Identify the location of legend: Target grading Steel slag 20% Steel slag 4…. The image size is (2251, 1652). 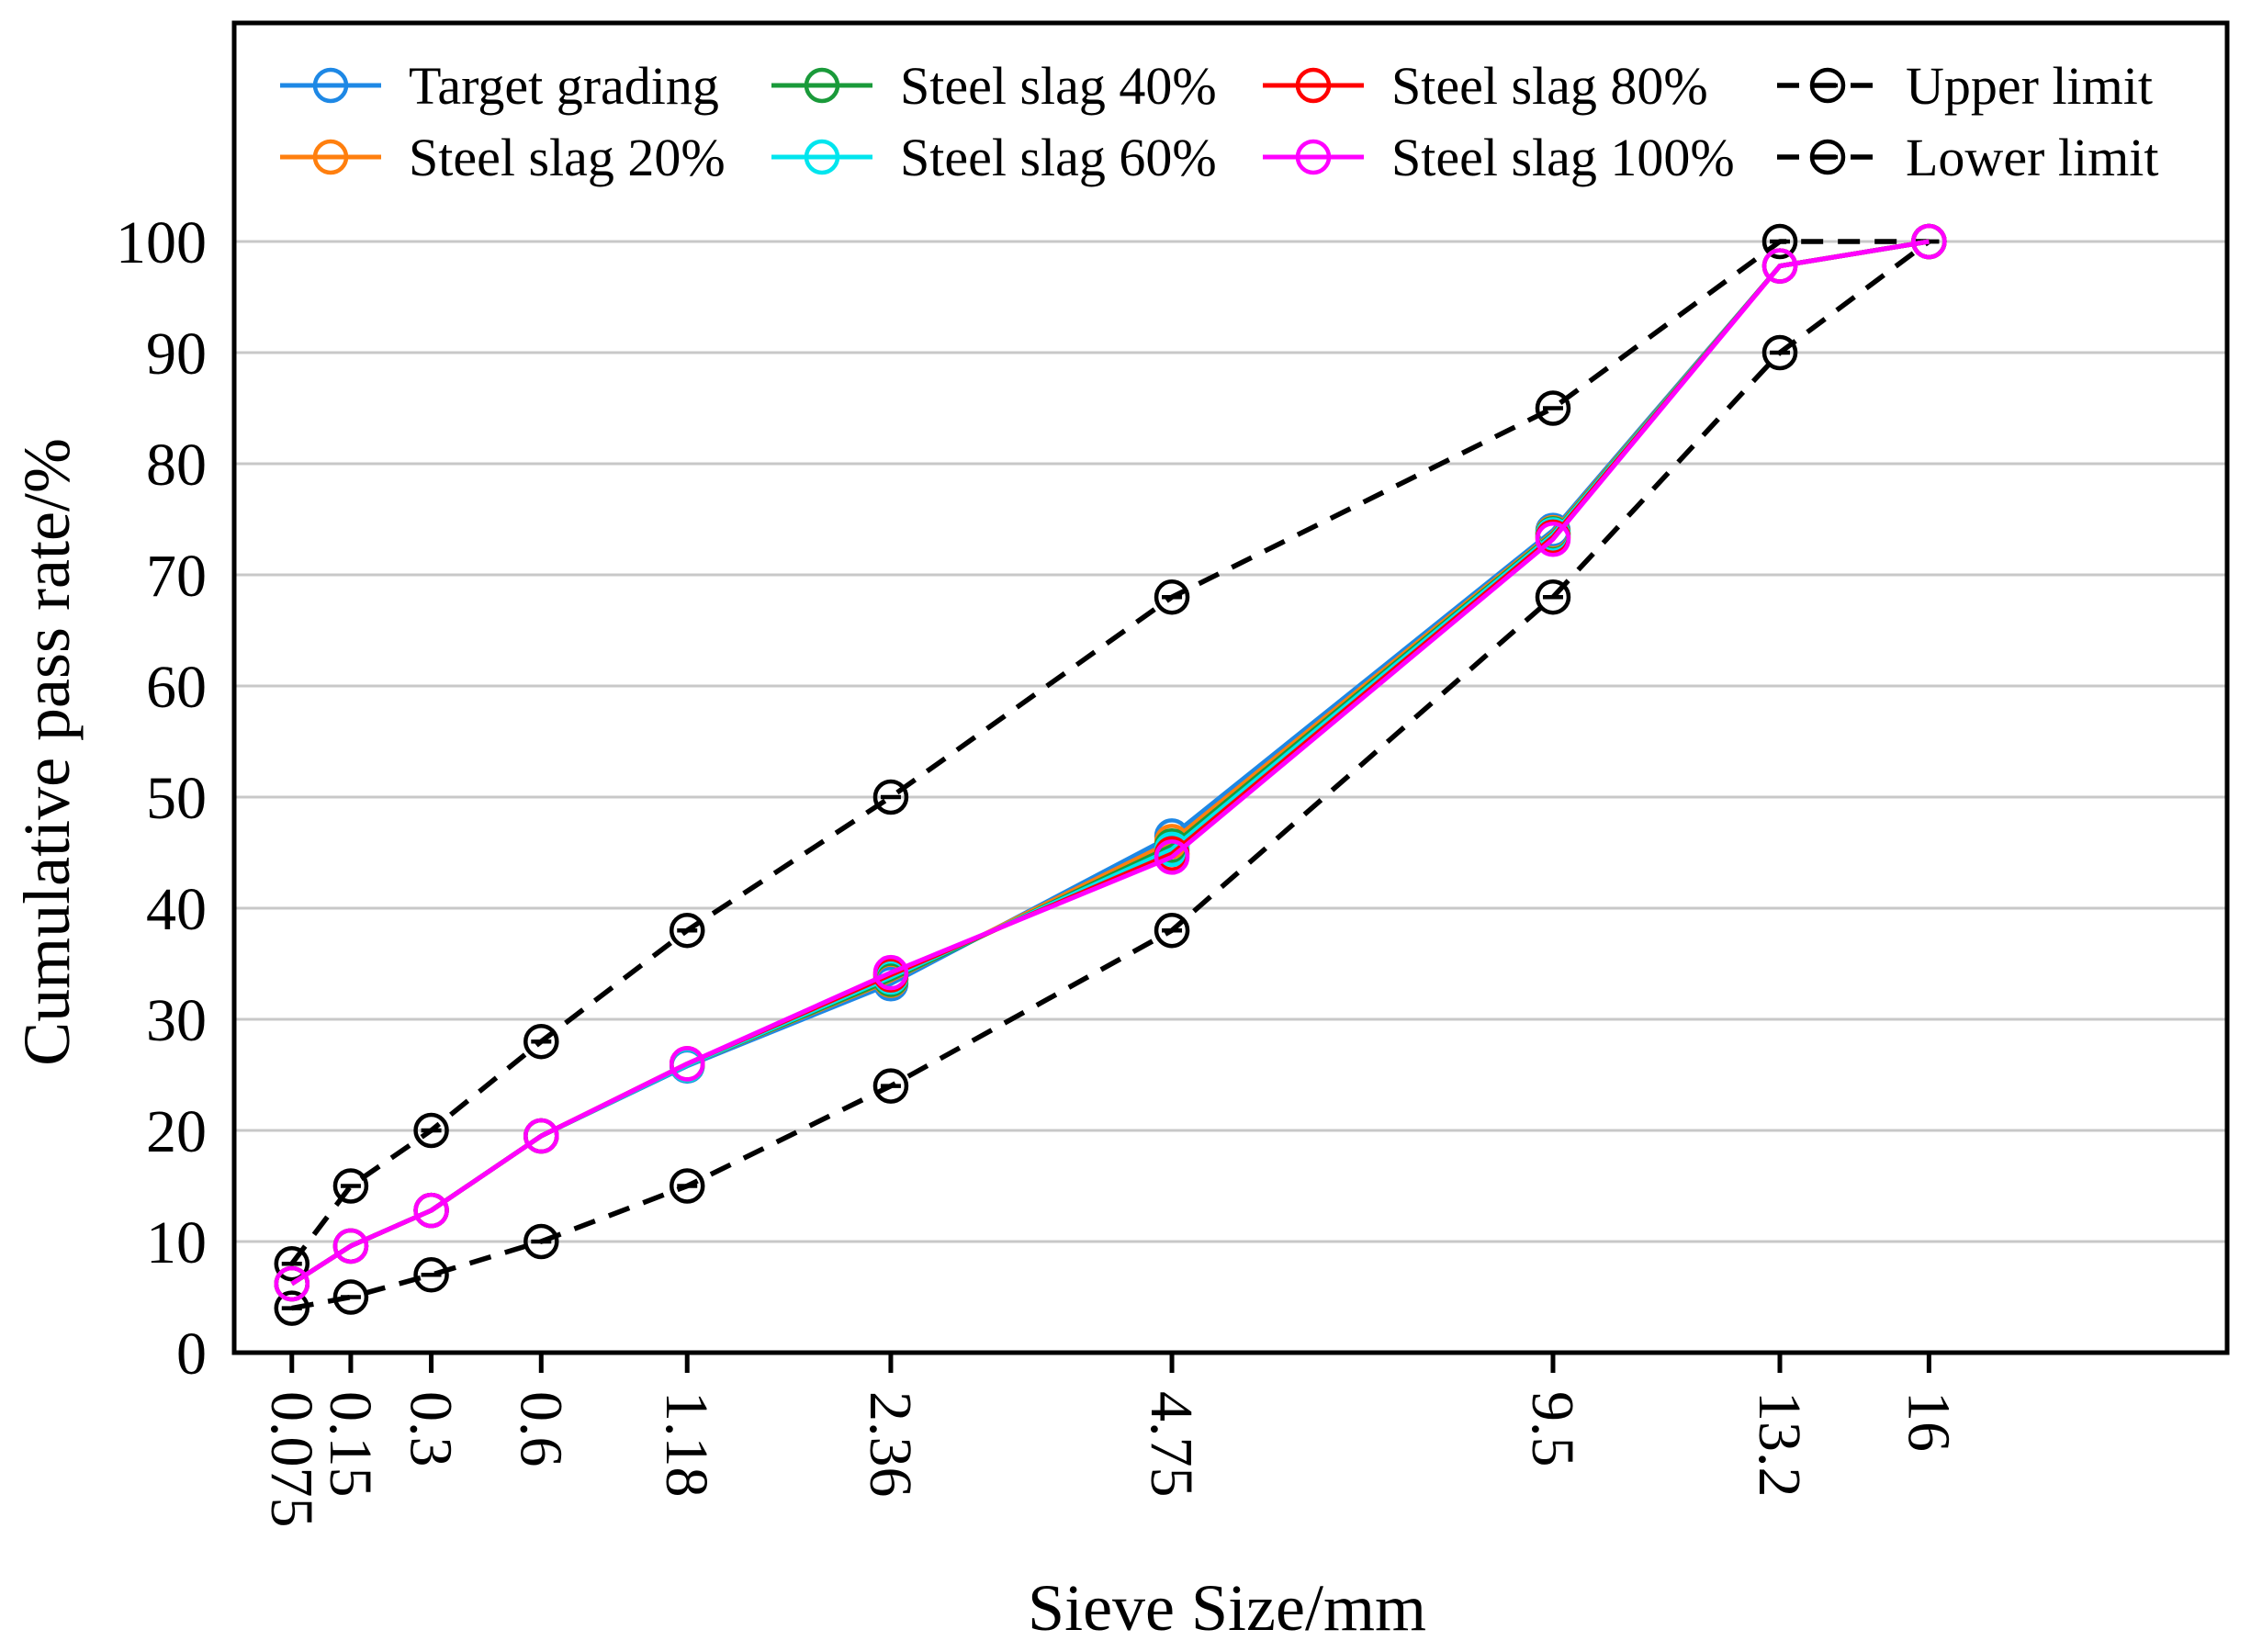
(1219, 121).